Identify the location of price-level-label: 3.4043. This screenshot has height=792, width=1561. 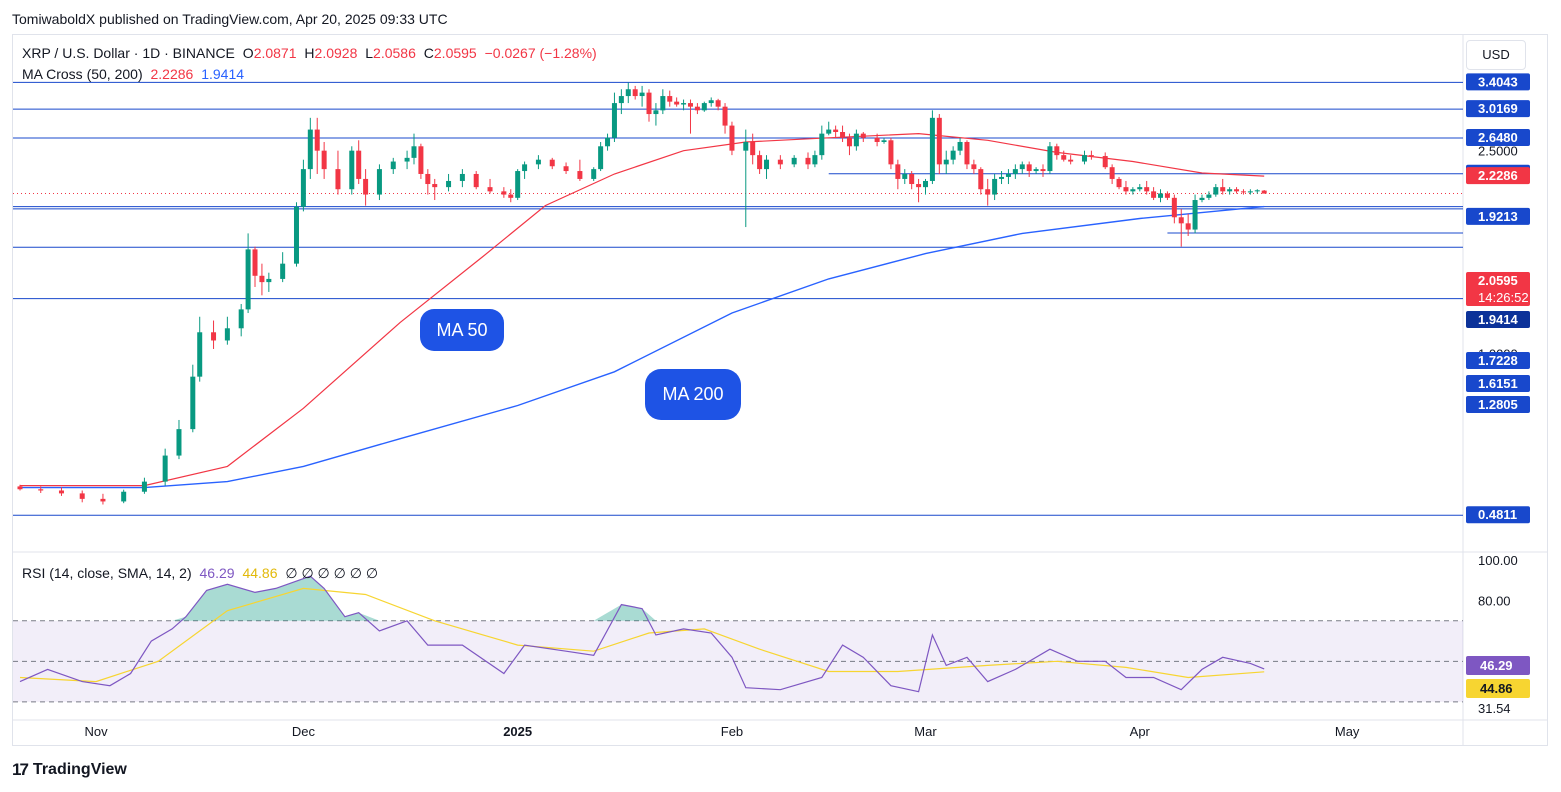
(1498, 81).